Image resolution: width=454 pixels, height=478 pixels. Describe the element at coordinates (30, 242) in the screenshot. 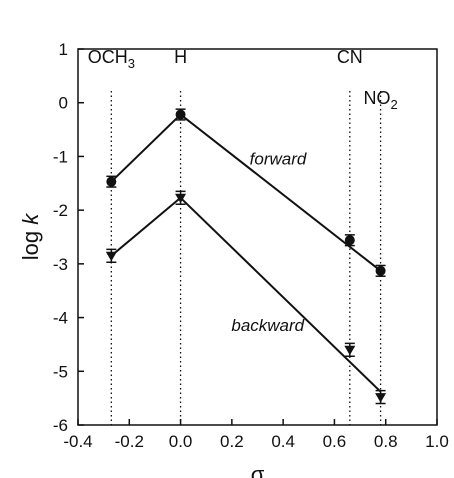

I see `y-axis-label-main: log` at that location.